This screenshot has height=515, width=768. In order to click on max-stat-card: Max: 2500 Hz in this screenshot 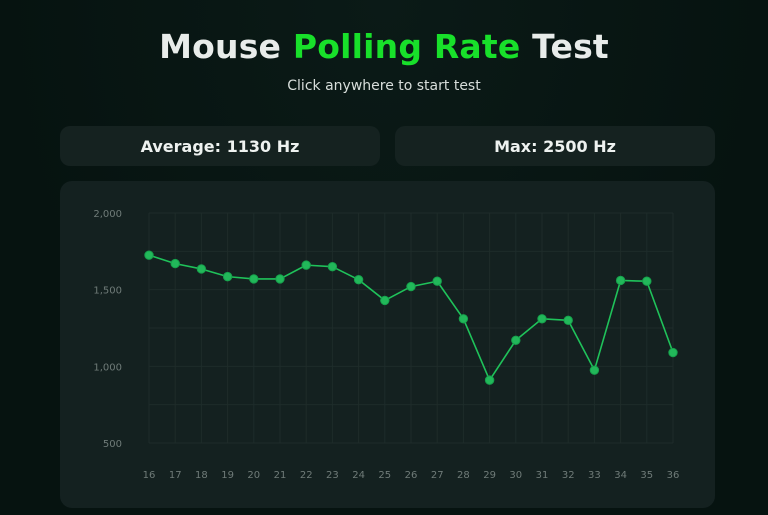, I will do `click(555, 146)`.